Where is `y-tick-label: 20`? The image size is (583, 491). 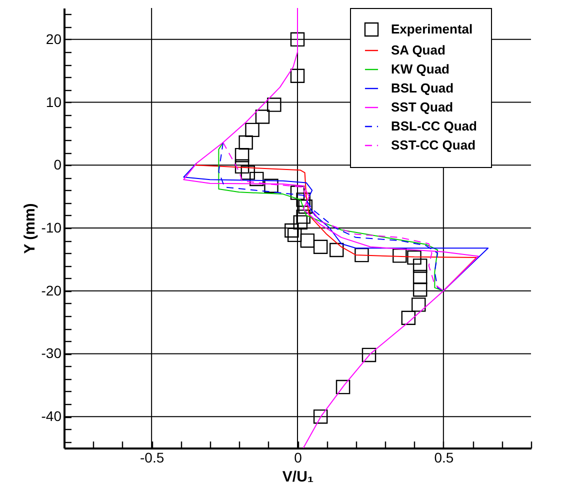
y-tick-label: 20 is located at coordinates (54, 38).